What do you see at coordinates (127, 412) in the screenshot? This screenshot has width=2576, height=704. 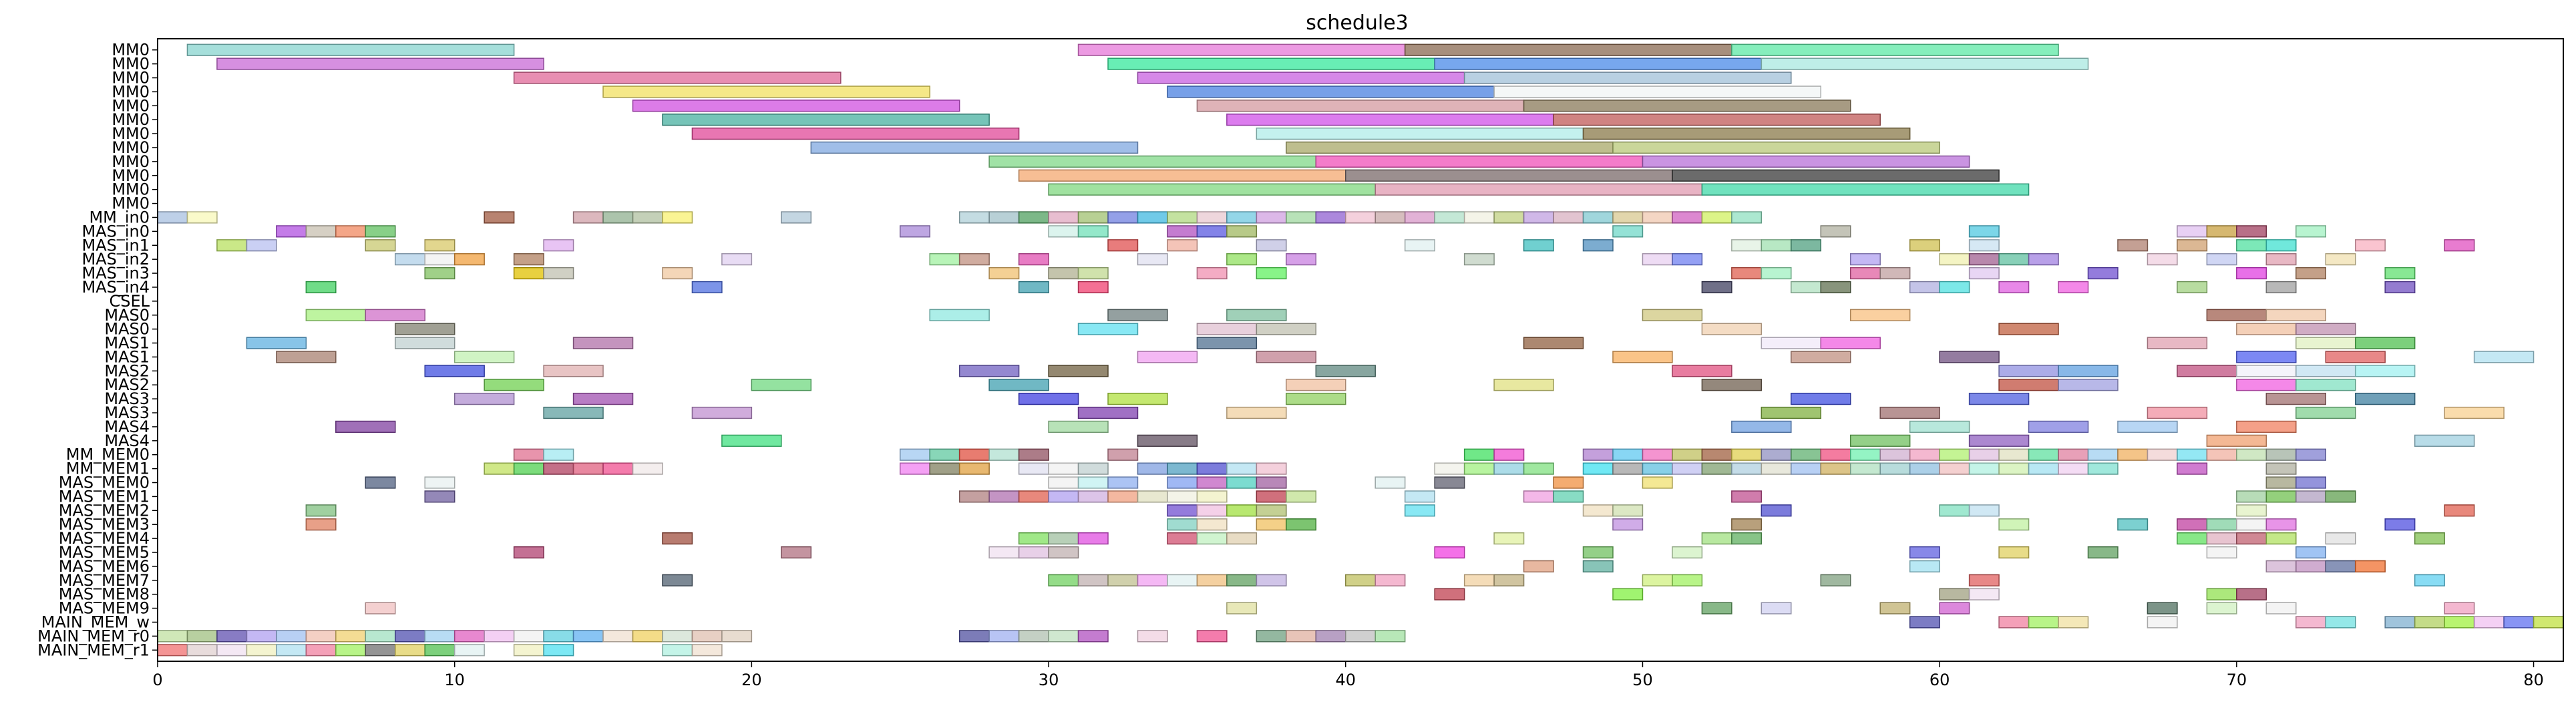 I see `y-tick-label: MAS3` at bounding box center [127, 412].